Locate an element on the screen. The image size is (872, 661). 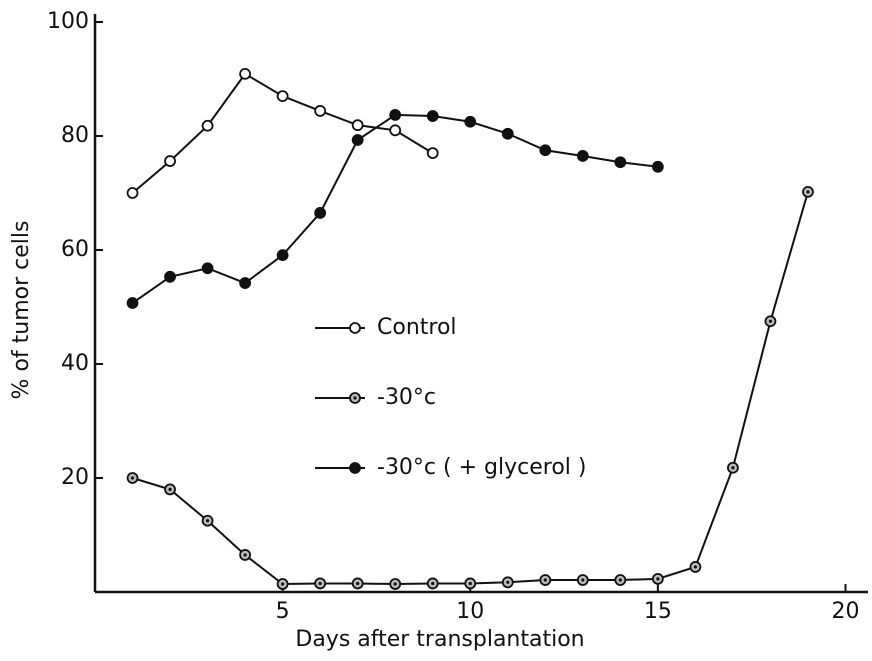
x-tick-label: 15 is located at coordinates (658, 611).